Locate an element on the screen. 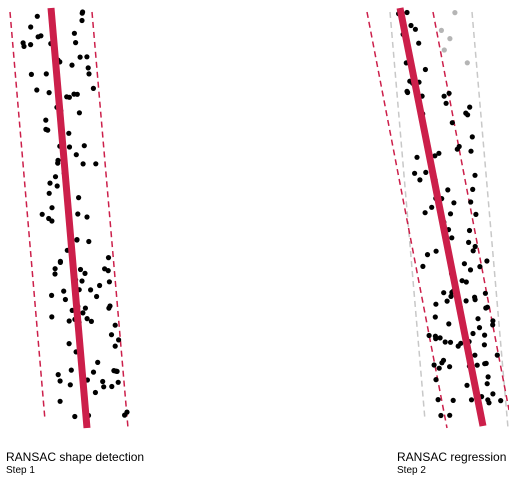 The width and height of the screenshot is (509, 477). threshold-line-left is located at coordinates (27, 216).